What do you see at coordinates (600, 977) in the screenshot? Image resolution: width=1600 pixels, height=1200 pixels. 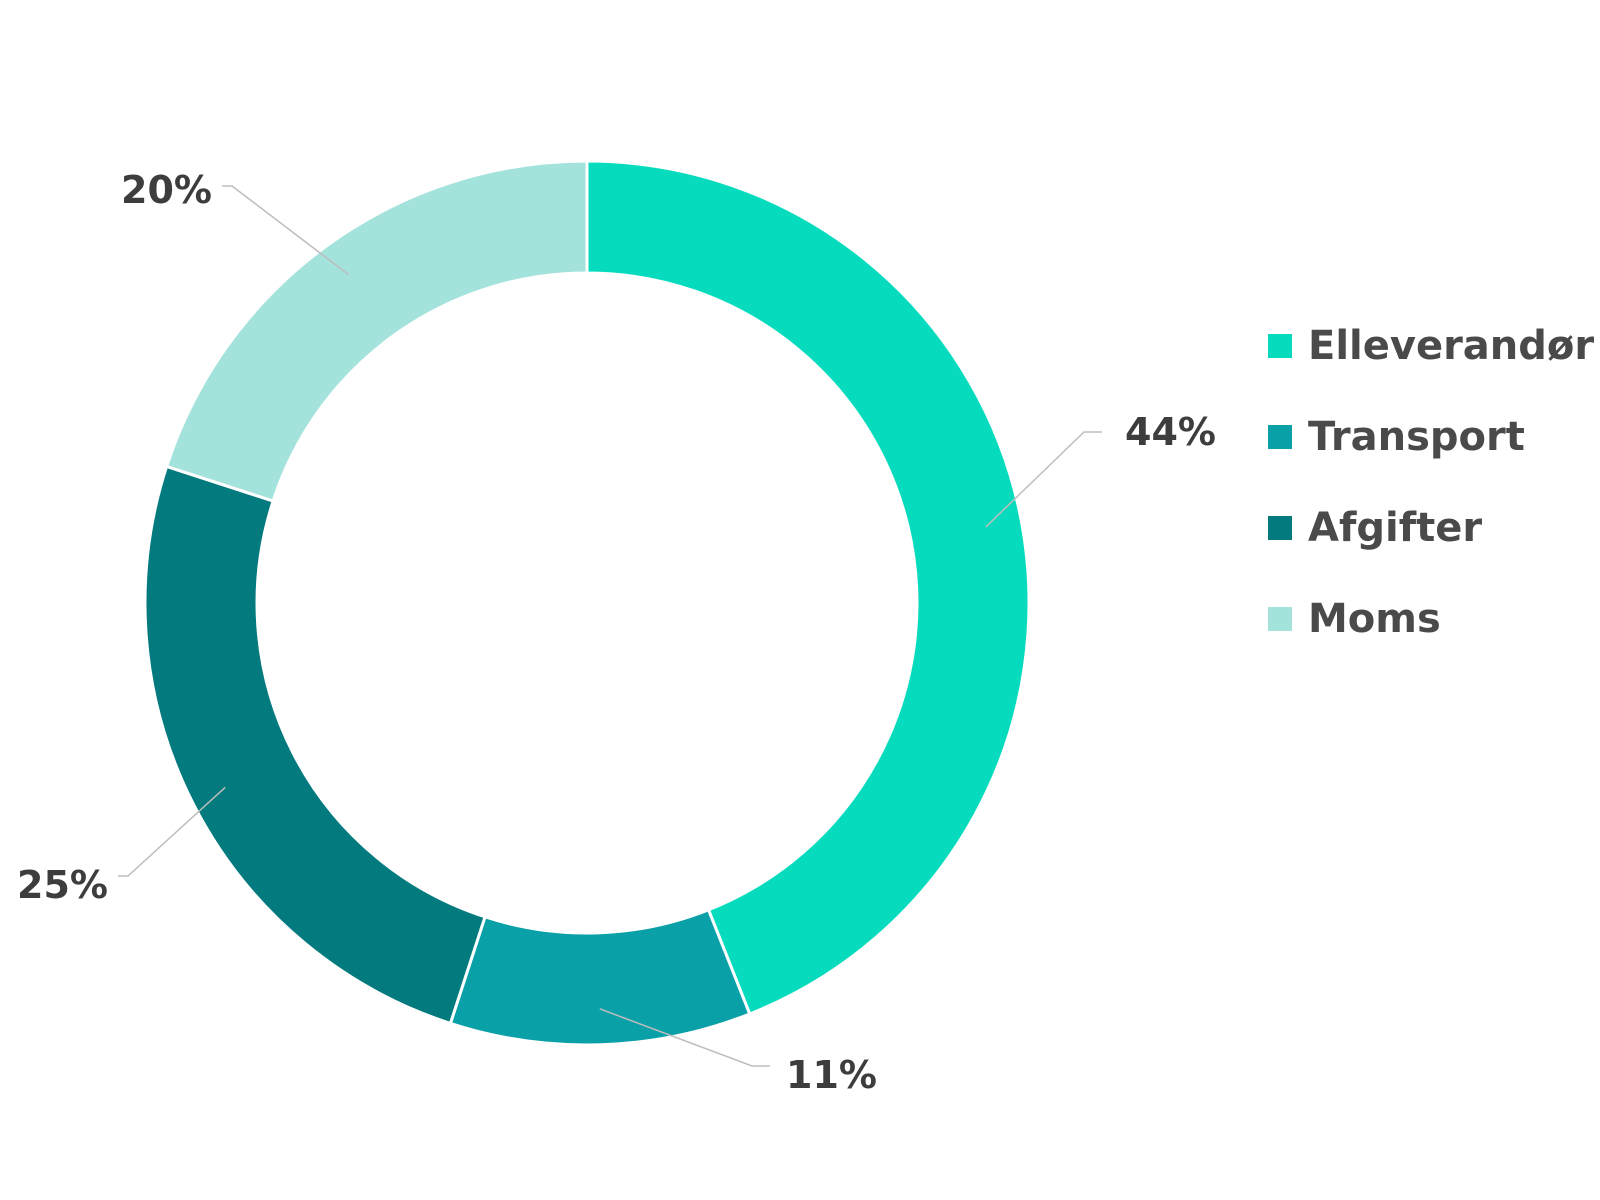 I see `slice-transport` at bounding box center [600, 977].